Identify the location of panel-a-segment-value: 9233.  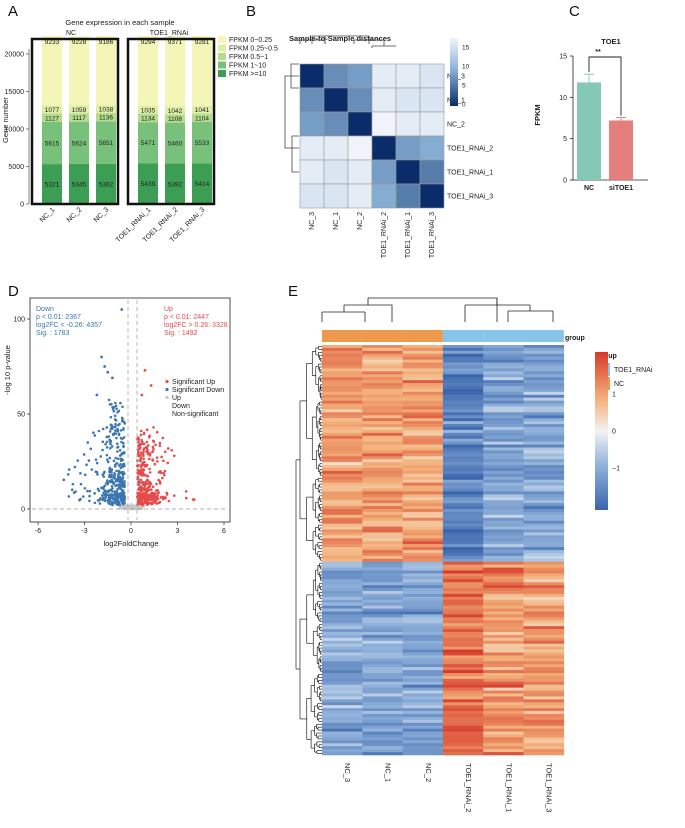
(52, 42).